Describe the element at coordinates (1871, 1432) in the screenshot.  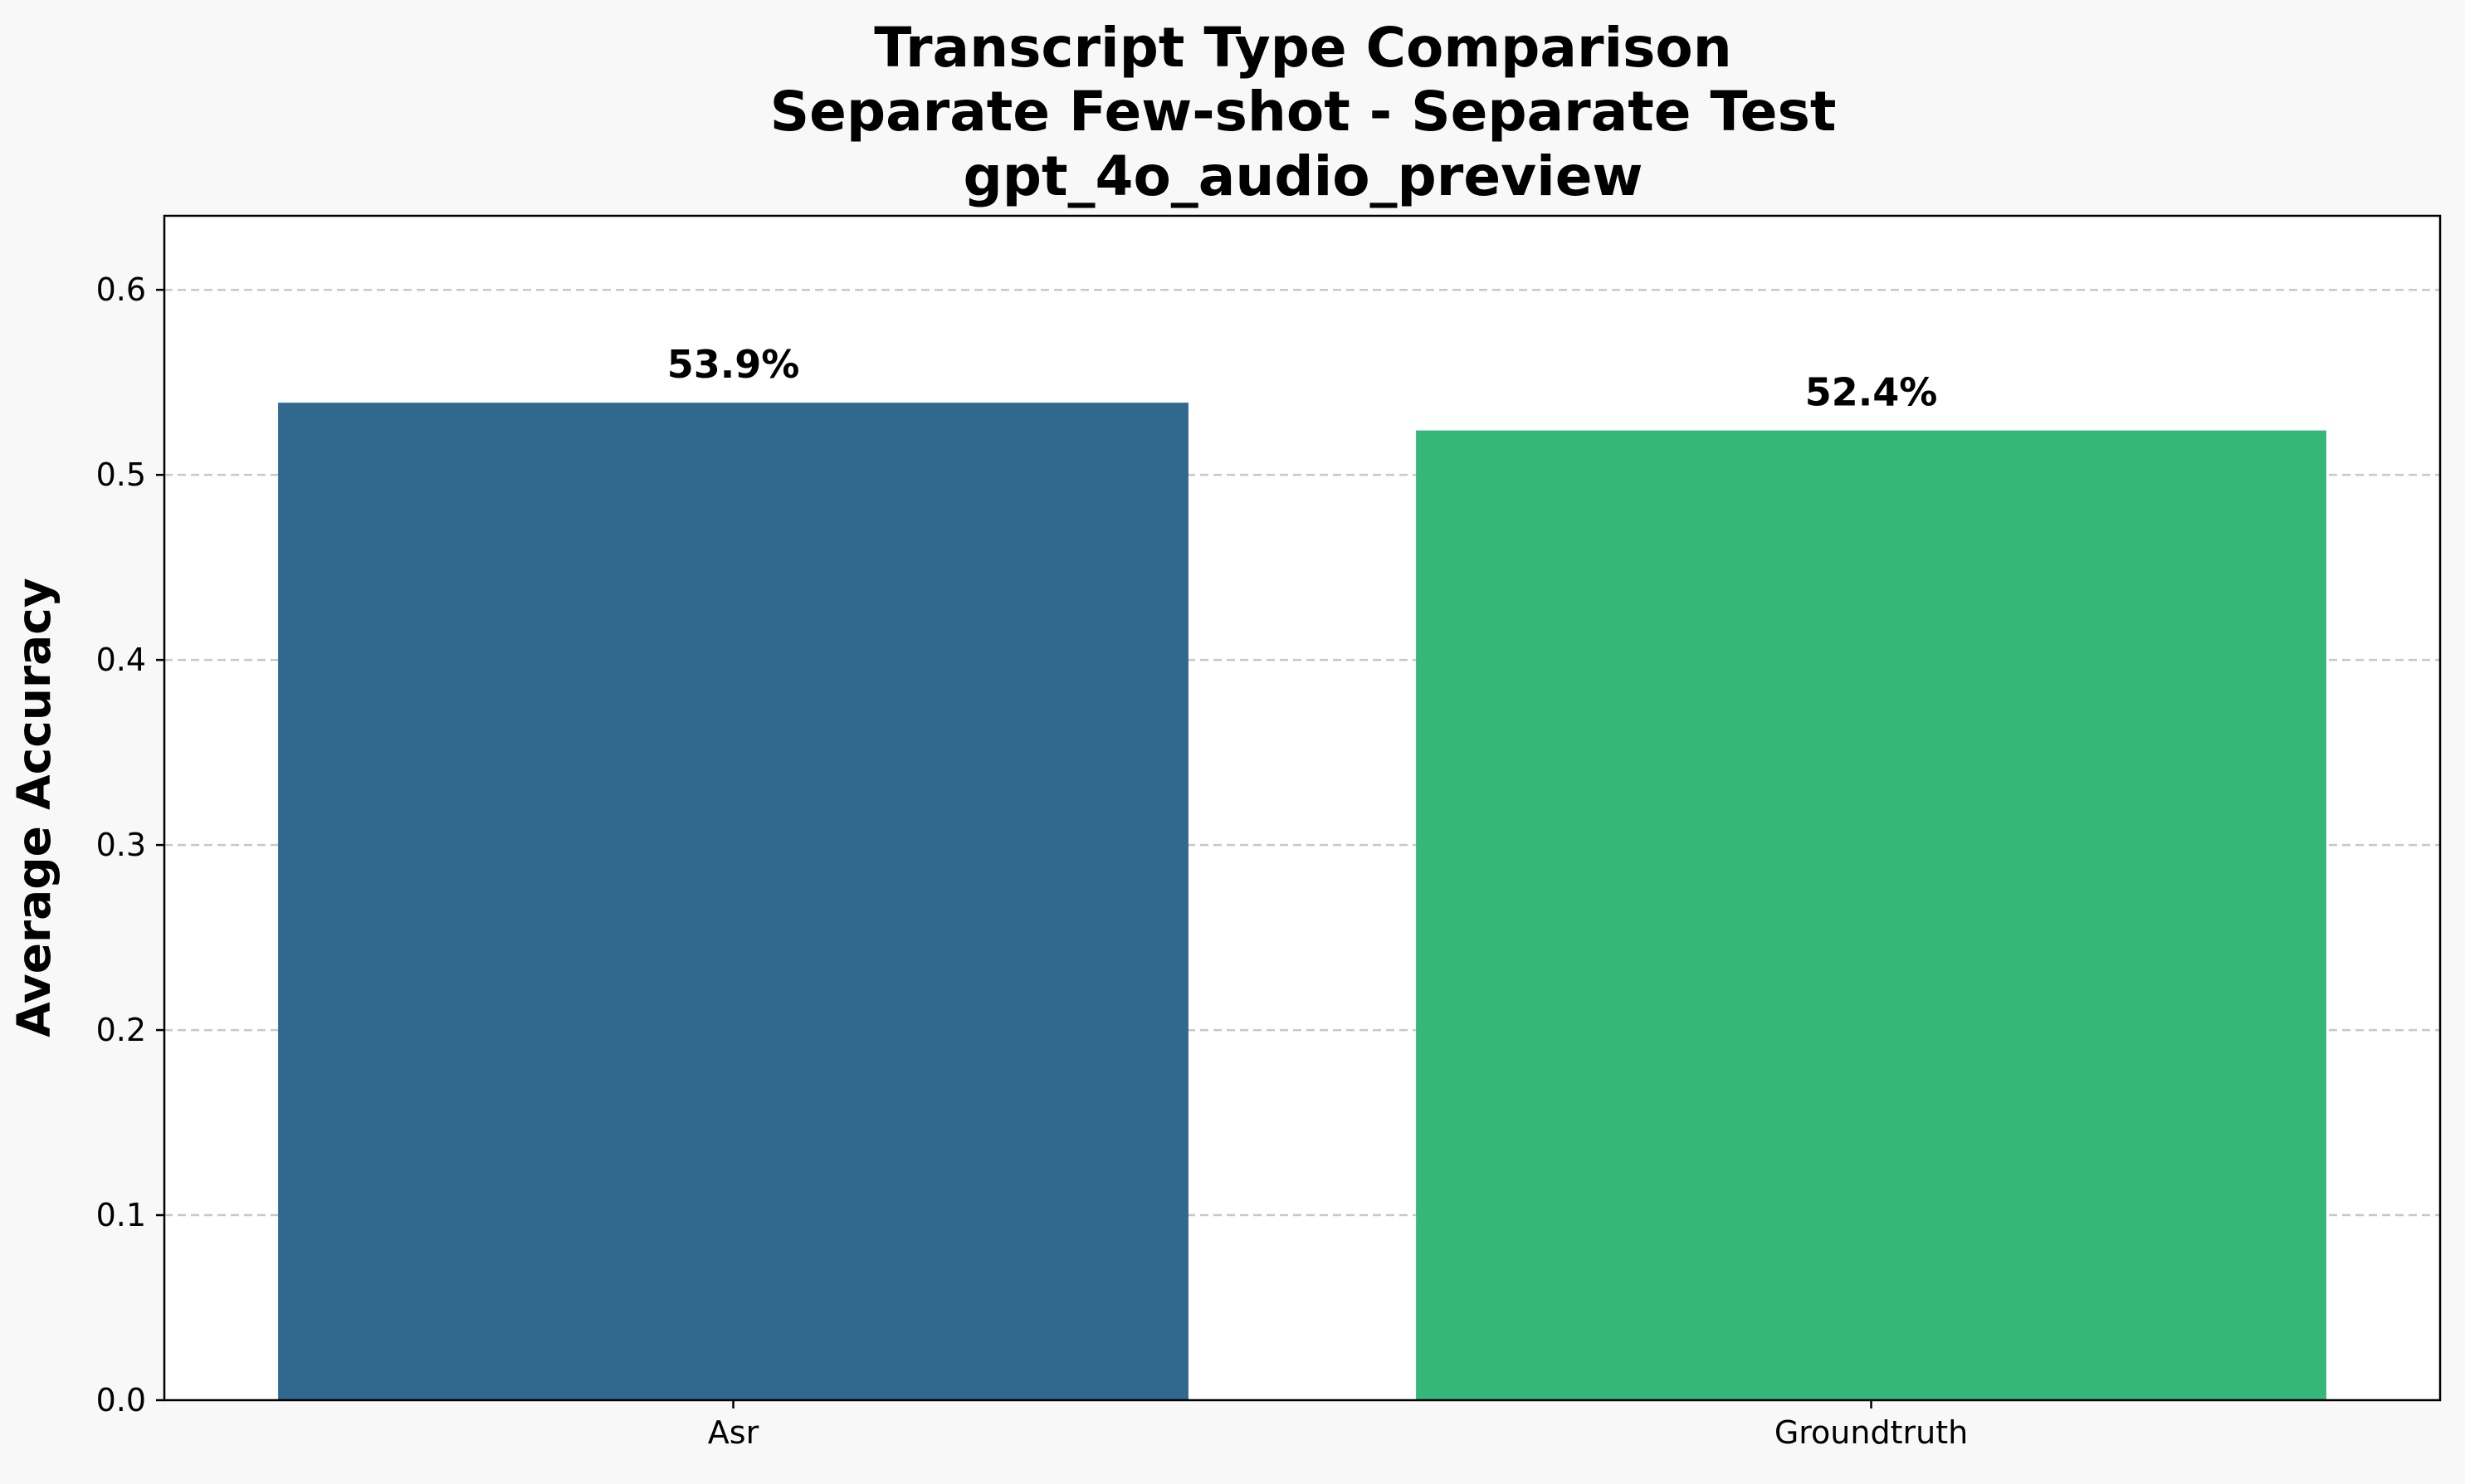
I see `x-tick-label: Groundtruth` at that location.